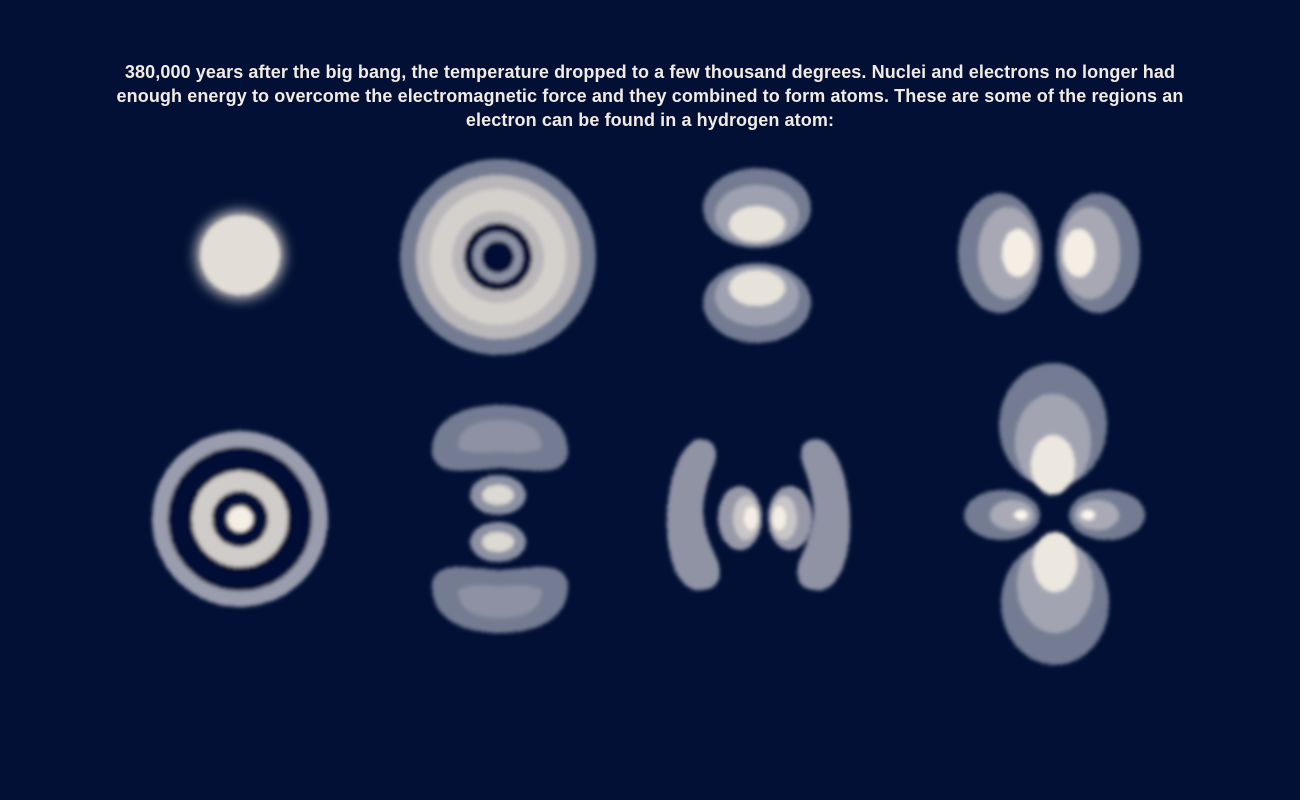 This screenshot has width=1300, height=800. What do you see at coordinates (757, 255) in the screenshot?
I see `orbital-2p-vertical` at bounding box center [757, 255].